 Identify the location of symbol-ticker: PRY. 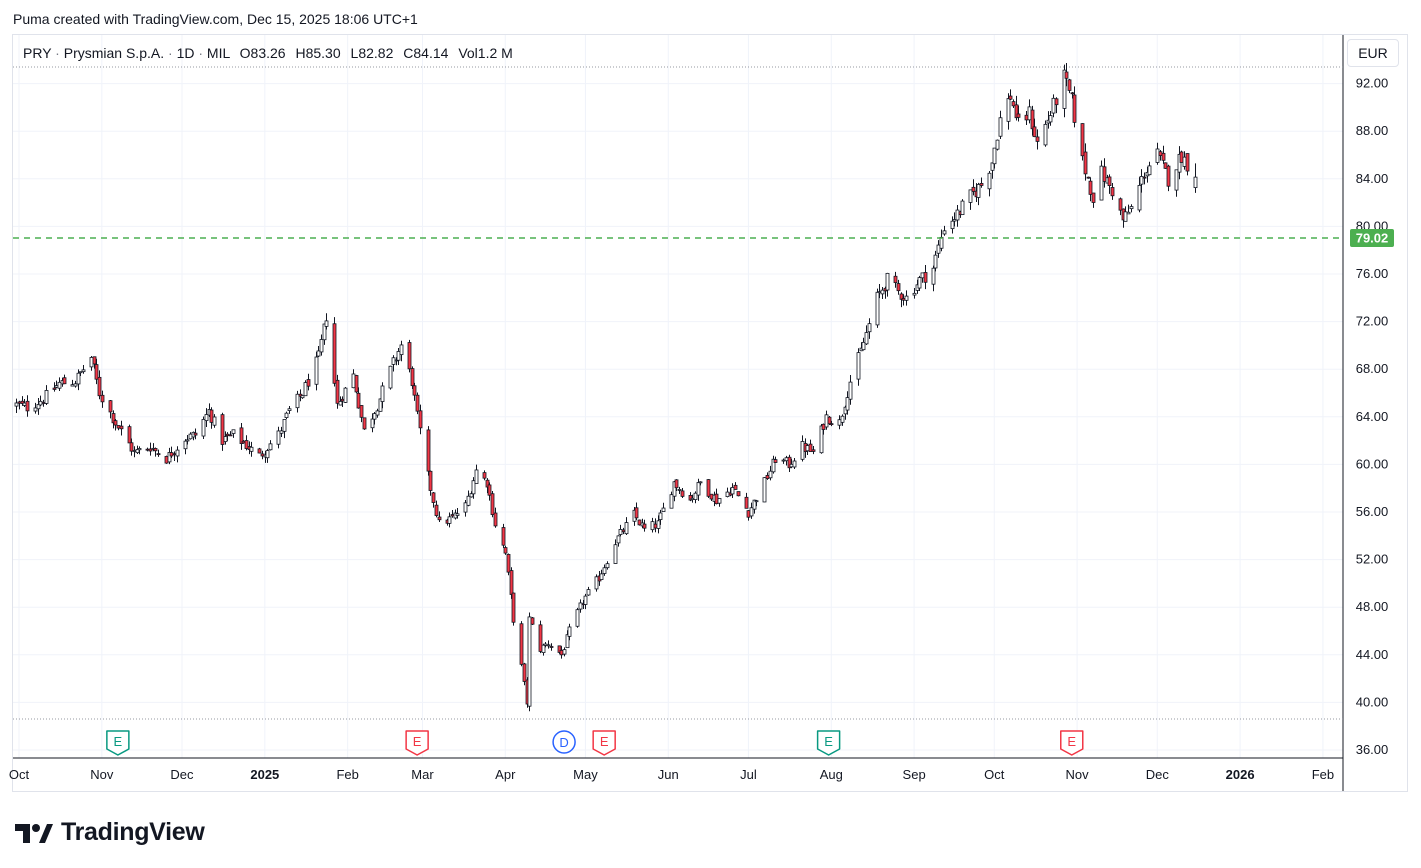
(37, 53).